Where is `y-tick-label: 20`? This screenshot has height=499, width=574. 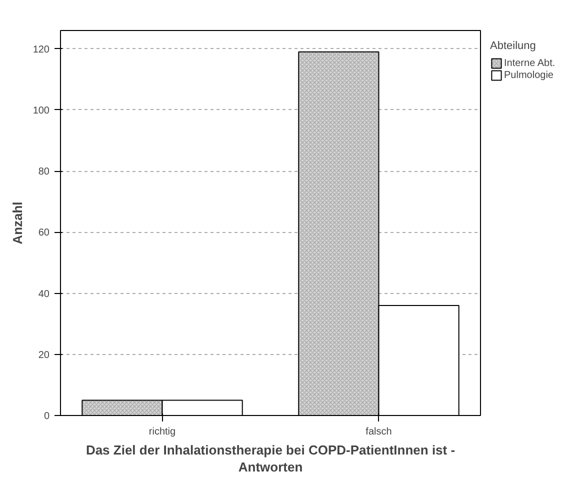
y-tick-label: 20 is located at coordinates (44, 355).